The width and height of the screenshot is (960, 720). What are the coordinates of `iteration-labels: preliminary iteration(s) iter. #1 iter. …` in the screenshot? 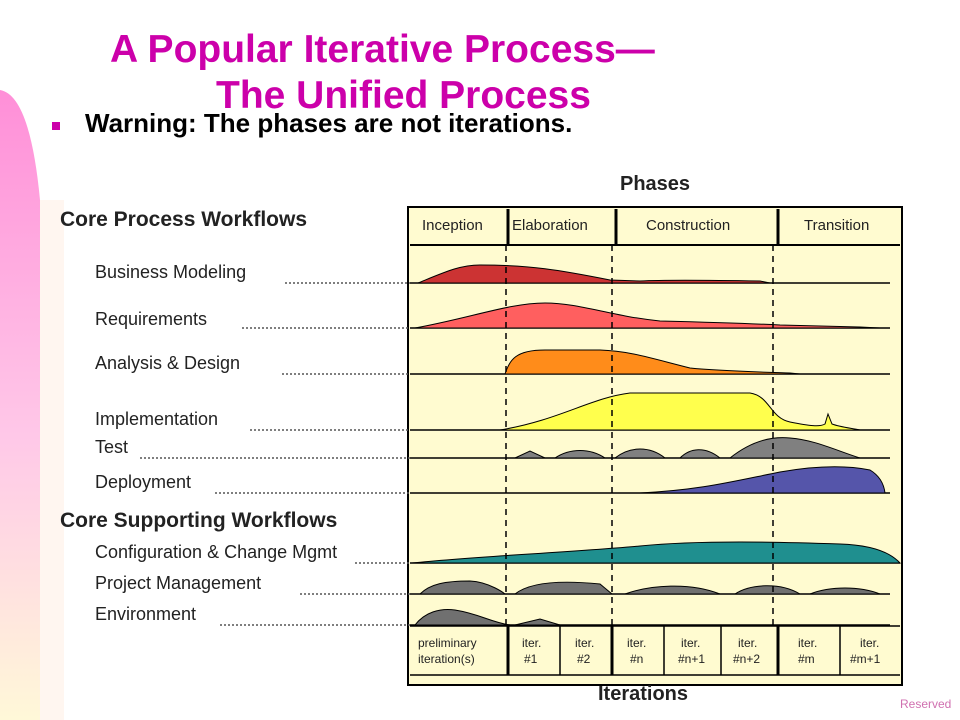 It's located at (649, 651).